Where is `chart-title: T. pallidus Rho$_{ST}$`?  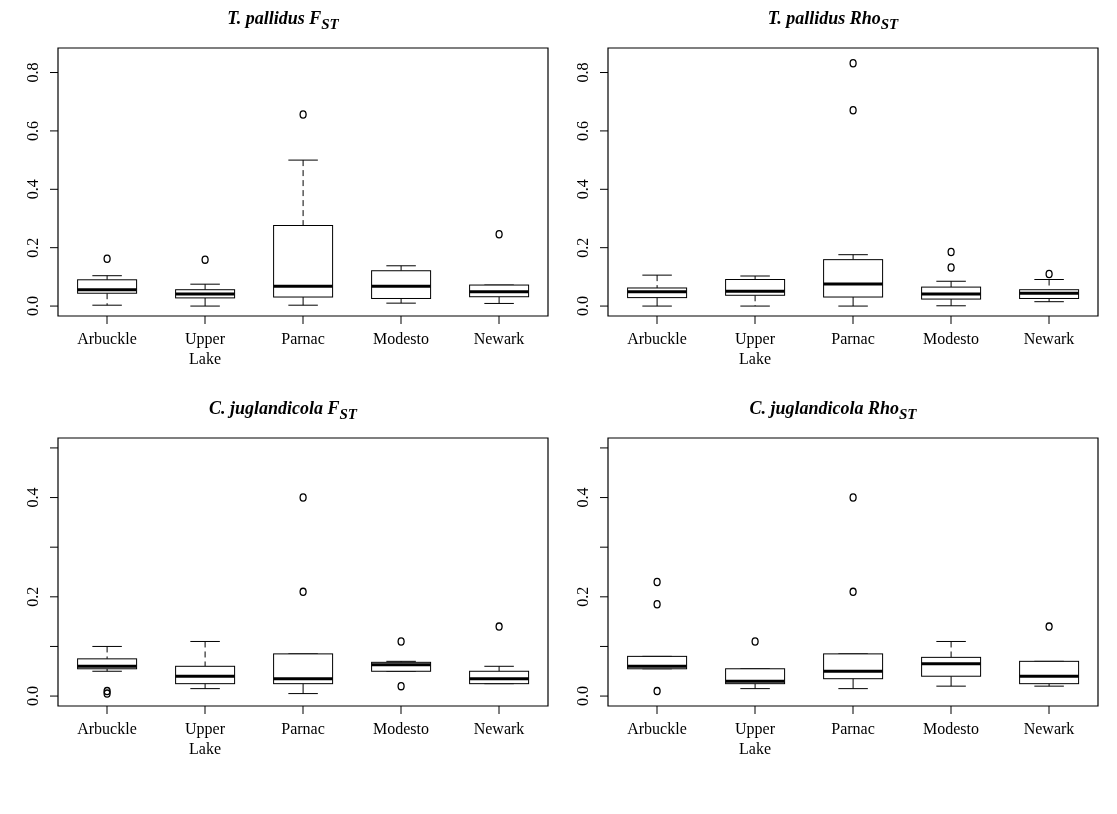
chart-title: T. pallidus Rho$_{ST}$ is located at coordinates (833, 21).